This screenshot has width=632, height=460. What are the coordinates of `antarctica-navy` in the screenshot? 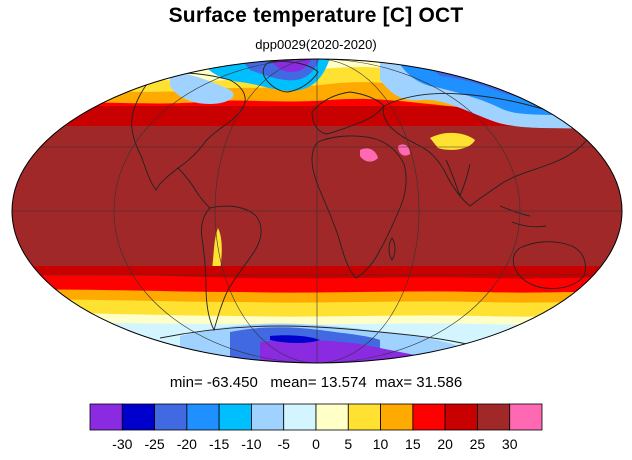 It's located at (295, 339).